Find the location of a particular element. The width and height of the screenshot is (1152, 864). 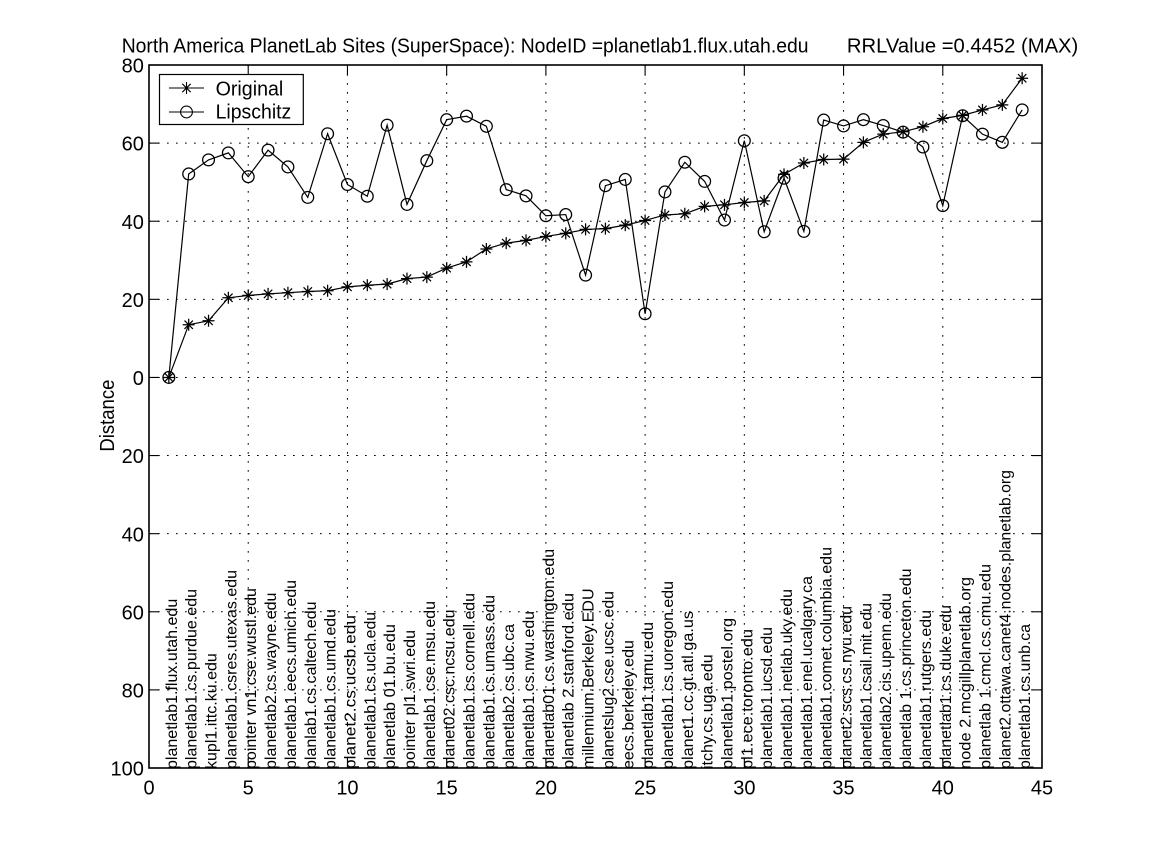

svg-text: planetlab1.cs.nwu.edu is located at coordinates (529, 690).